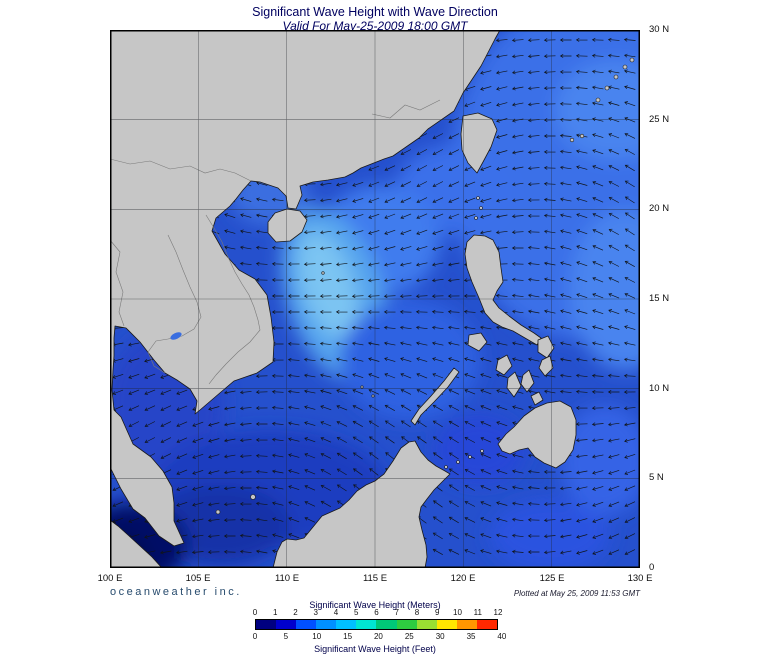 Image resolution: width=775 pixels, height=665 pixels. I want to click on meters-tick-label: 1, so click(275, 612).